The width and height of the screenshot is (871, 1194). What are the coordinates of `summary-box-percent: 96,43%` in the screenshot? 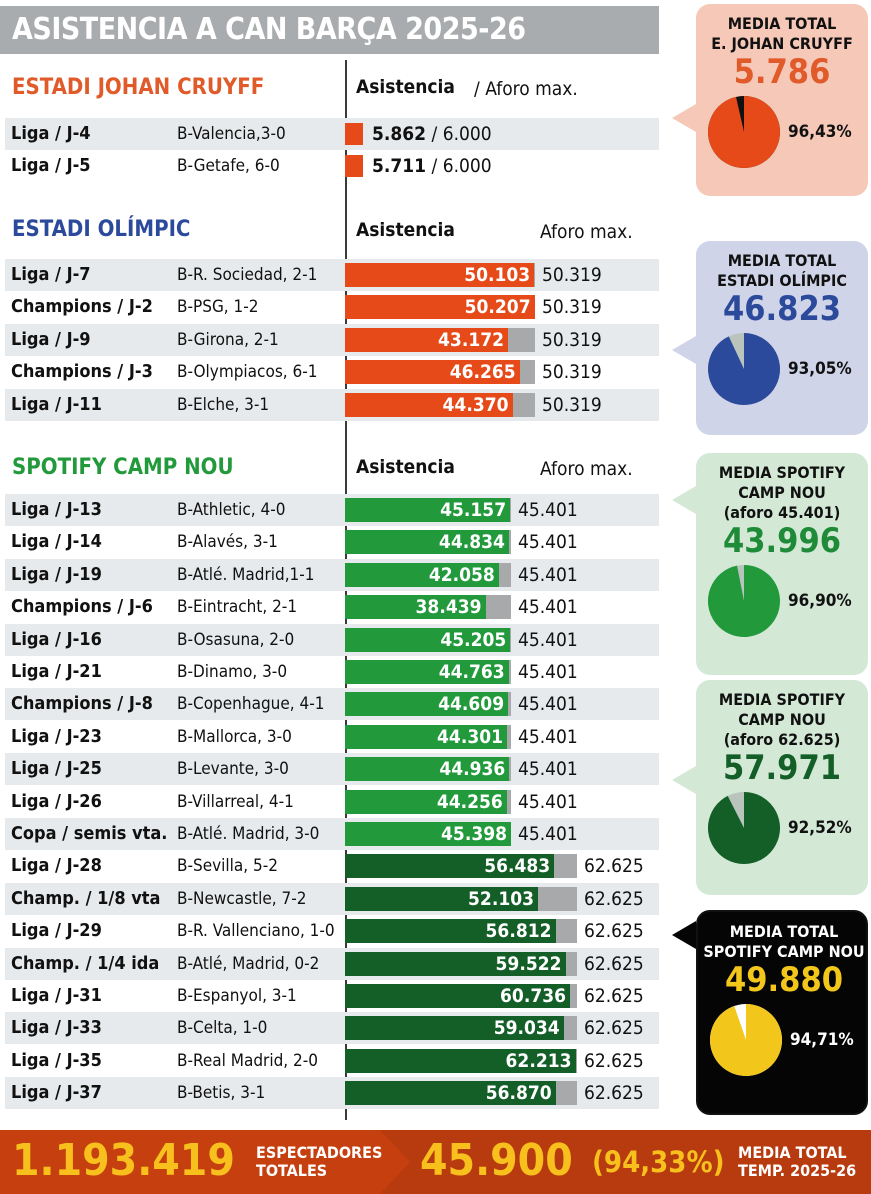 It's located at (820, 132).